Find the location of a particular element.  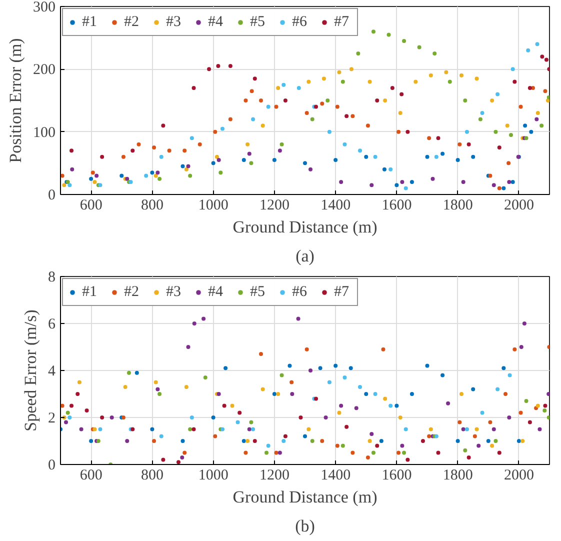

text: (a) is located at coordinates (305, 256).